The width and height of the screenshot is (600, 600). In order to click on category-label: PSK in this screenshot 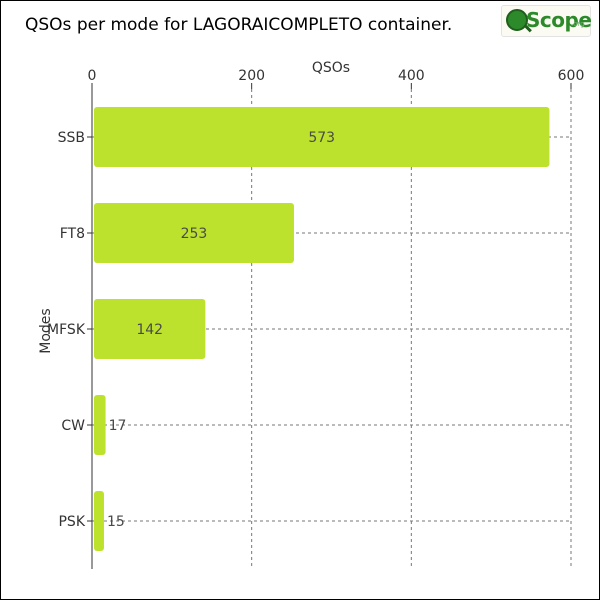, I will do `click(71, 522)`.